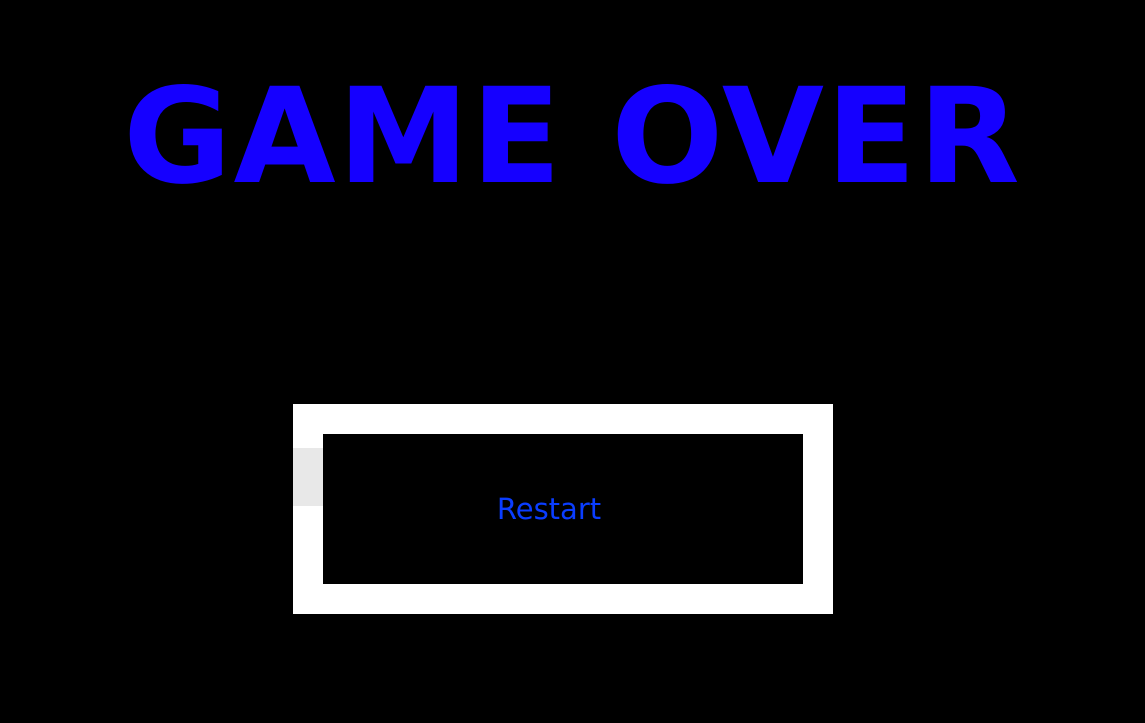 The width and height of the screenshot is (1145, 723). What do you see at coordinates (308, 477) in the screenshot?
I see `button-edge-highlight` at bounding box center [308, 477].